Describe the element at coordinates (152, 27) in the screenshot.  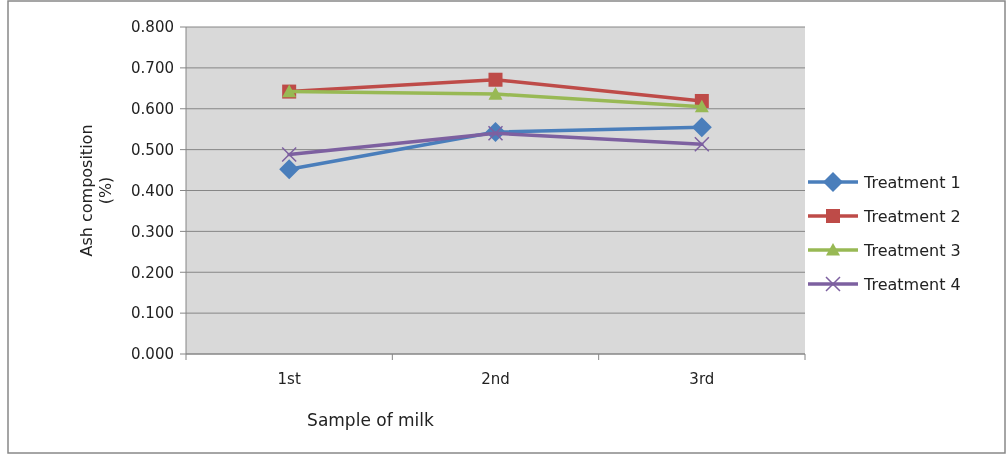
I see `y-tick-label: 0.800` at that location.